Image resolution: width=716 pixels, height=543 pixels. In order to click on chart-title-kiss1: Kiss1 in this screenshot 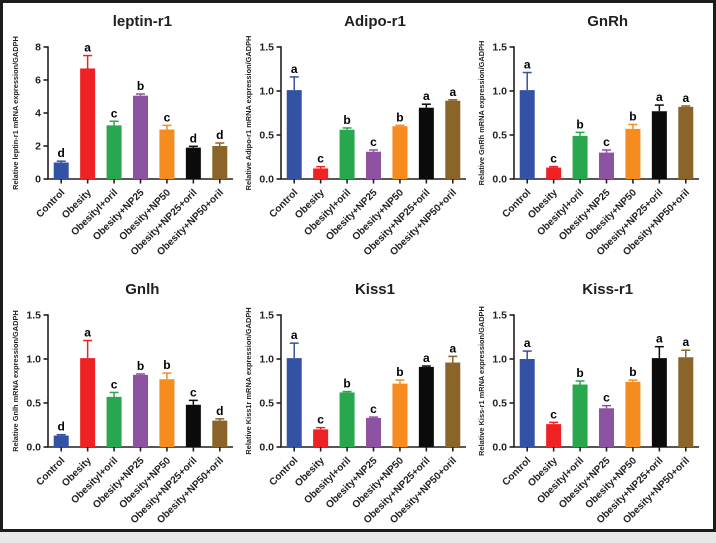, I will do `click(374, 289)`.